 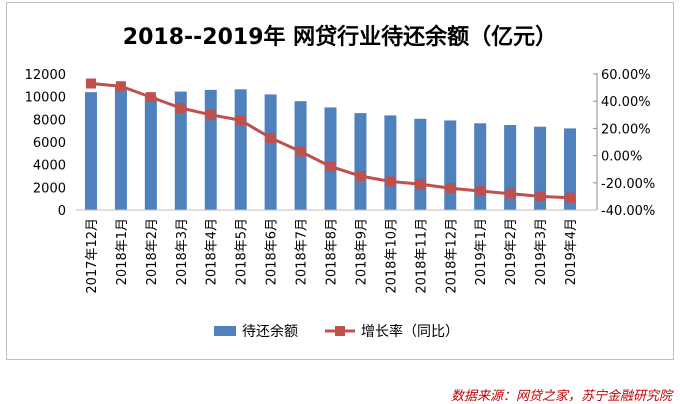 What do you see at coordinates (302, 251) in the screenshot?
I see `x-tick-label: 2018年7月` at bounding box center [302, 251].